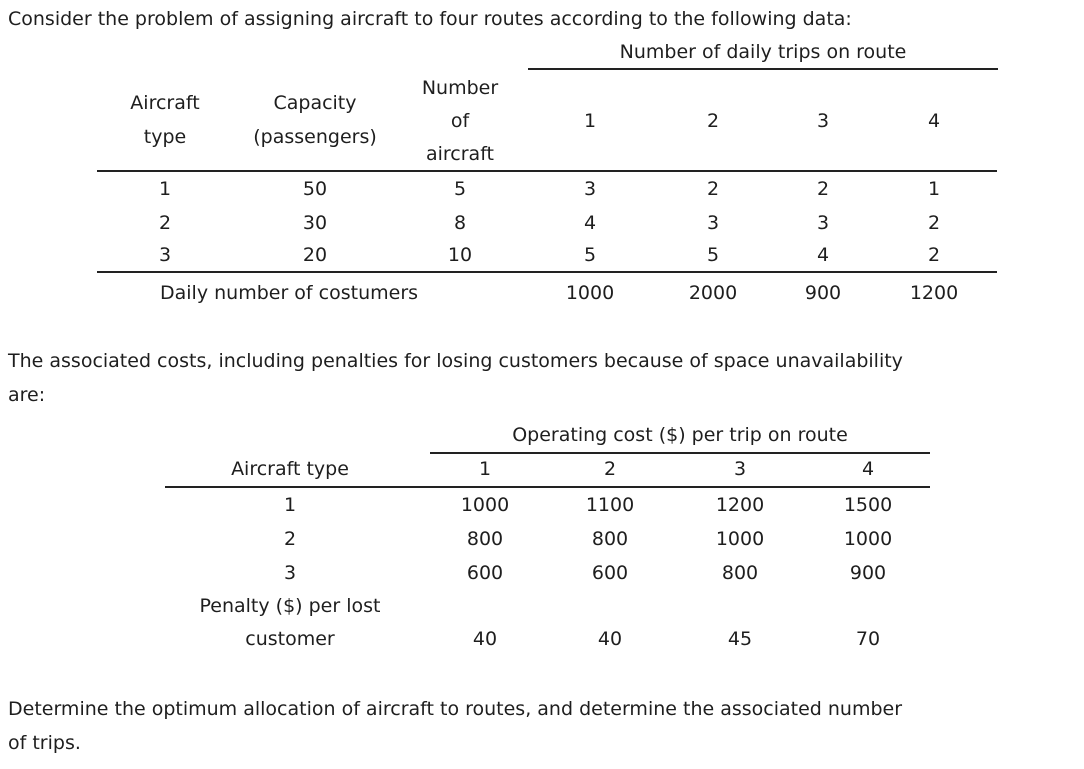 This screenshot has height=769, width=1084. Describe the element at coordinates (460, 88) in the screenshot. I see `header-number-line1: Number` at that location.